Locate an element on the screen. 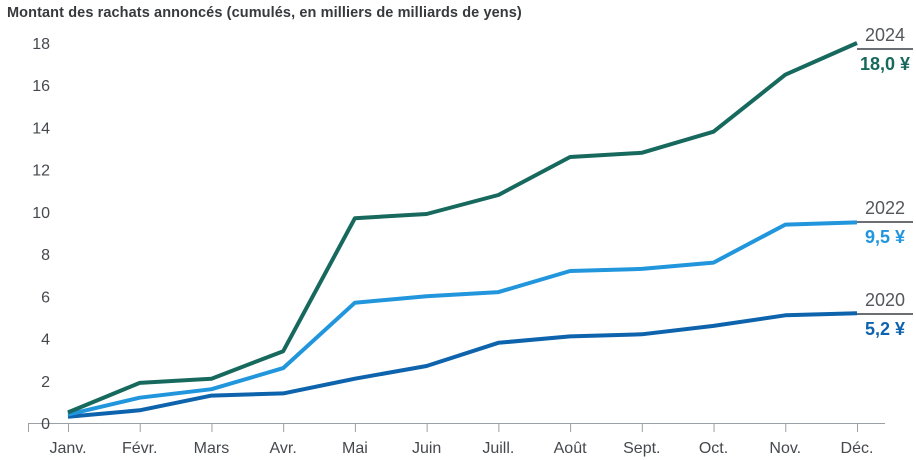 This screenshot has width=916, height=460. series-value-2024: 18,0 ¥ is located at coordinates (885, 61).